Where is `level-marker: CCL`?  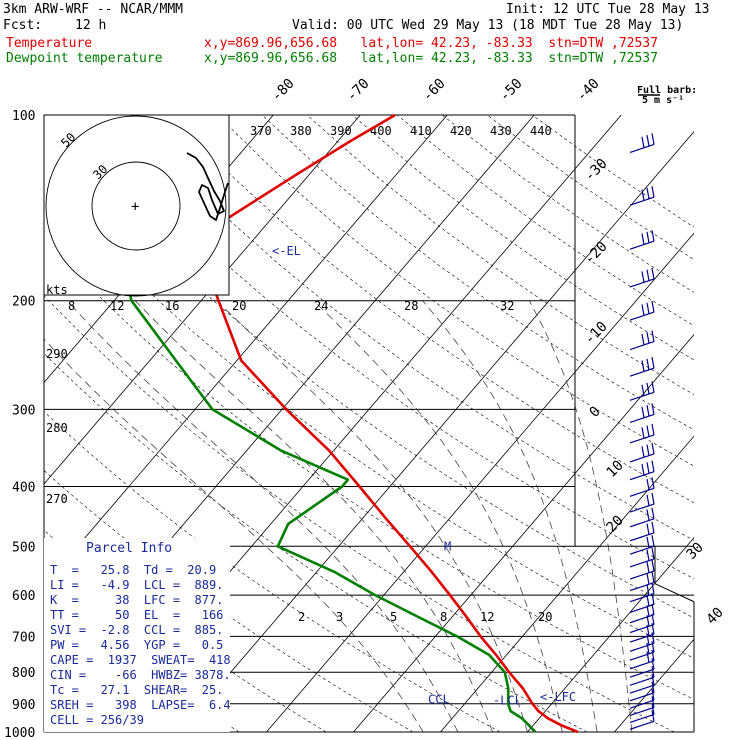 level-marker: CCL is located at coordinates (439, 699).